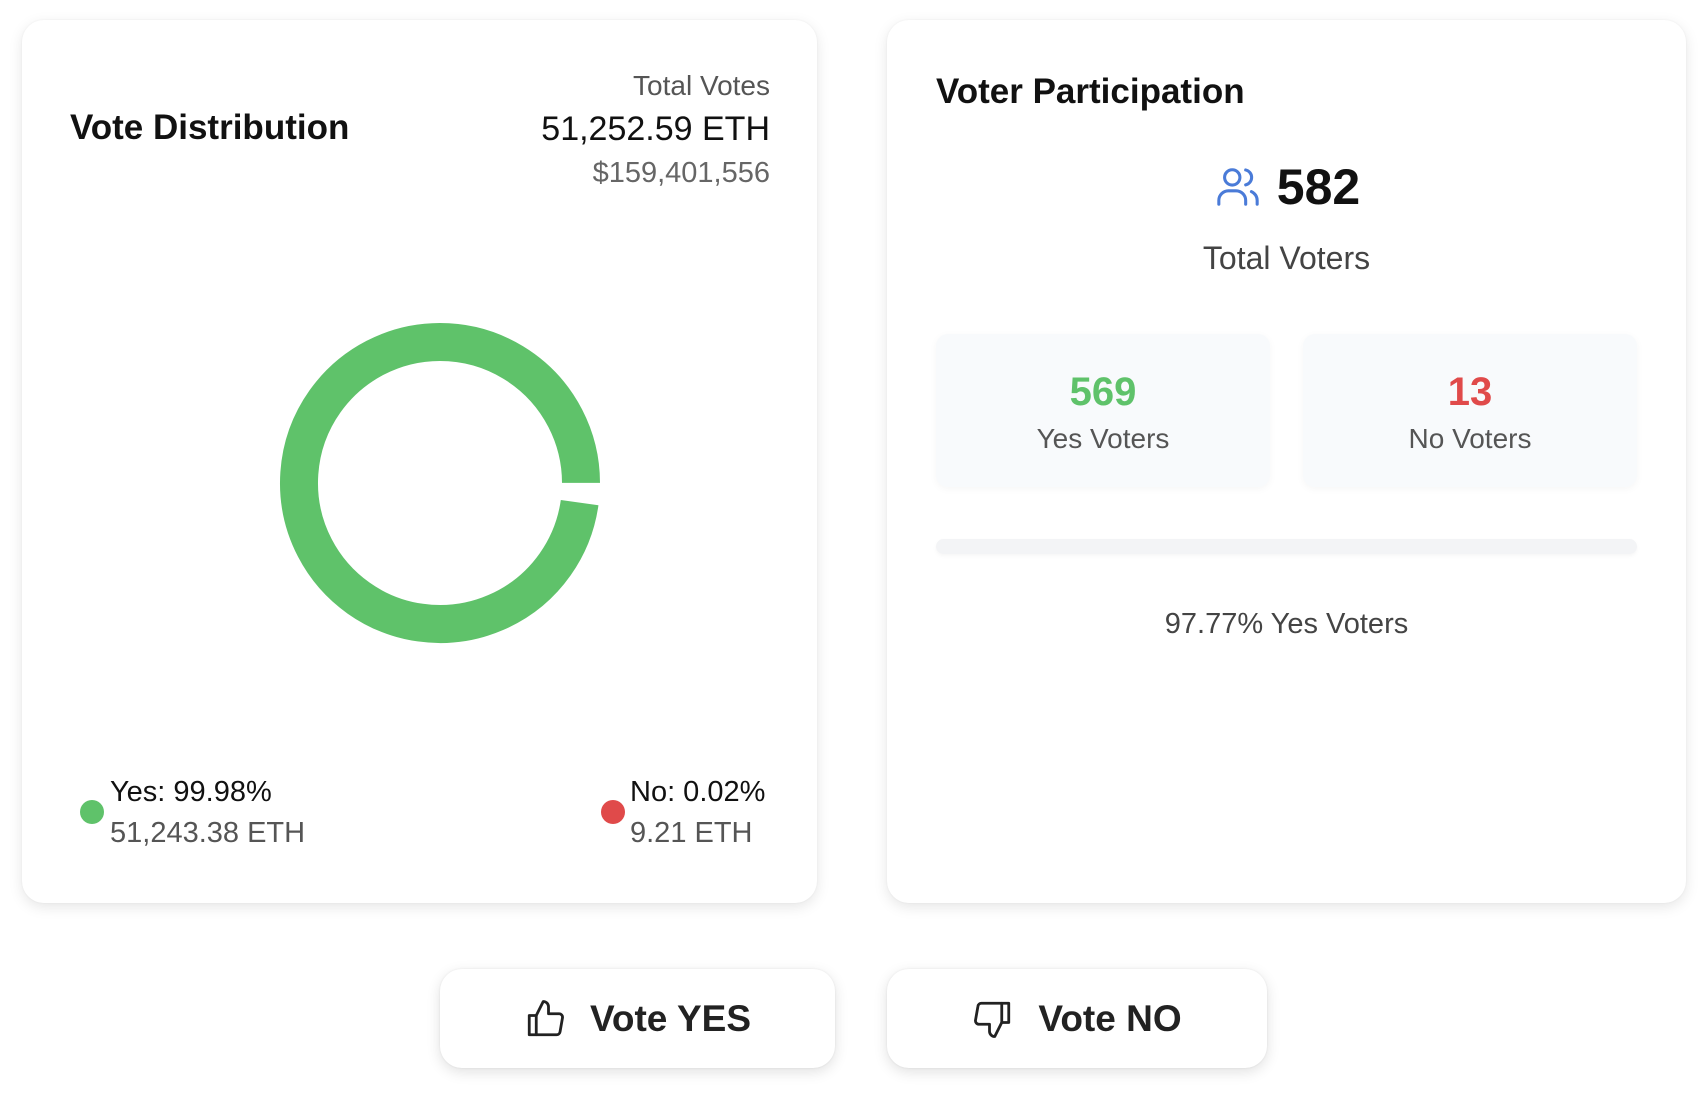 This screenshot has height=1095, width=1708. I want to click on vote-yes-label: Vote YES, so click(670, 1018).